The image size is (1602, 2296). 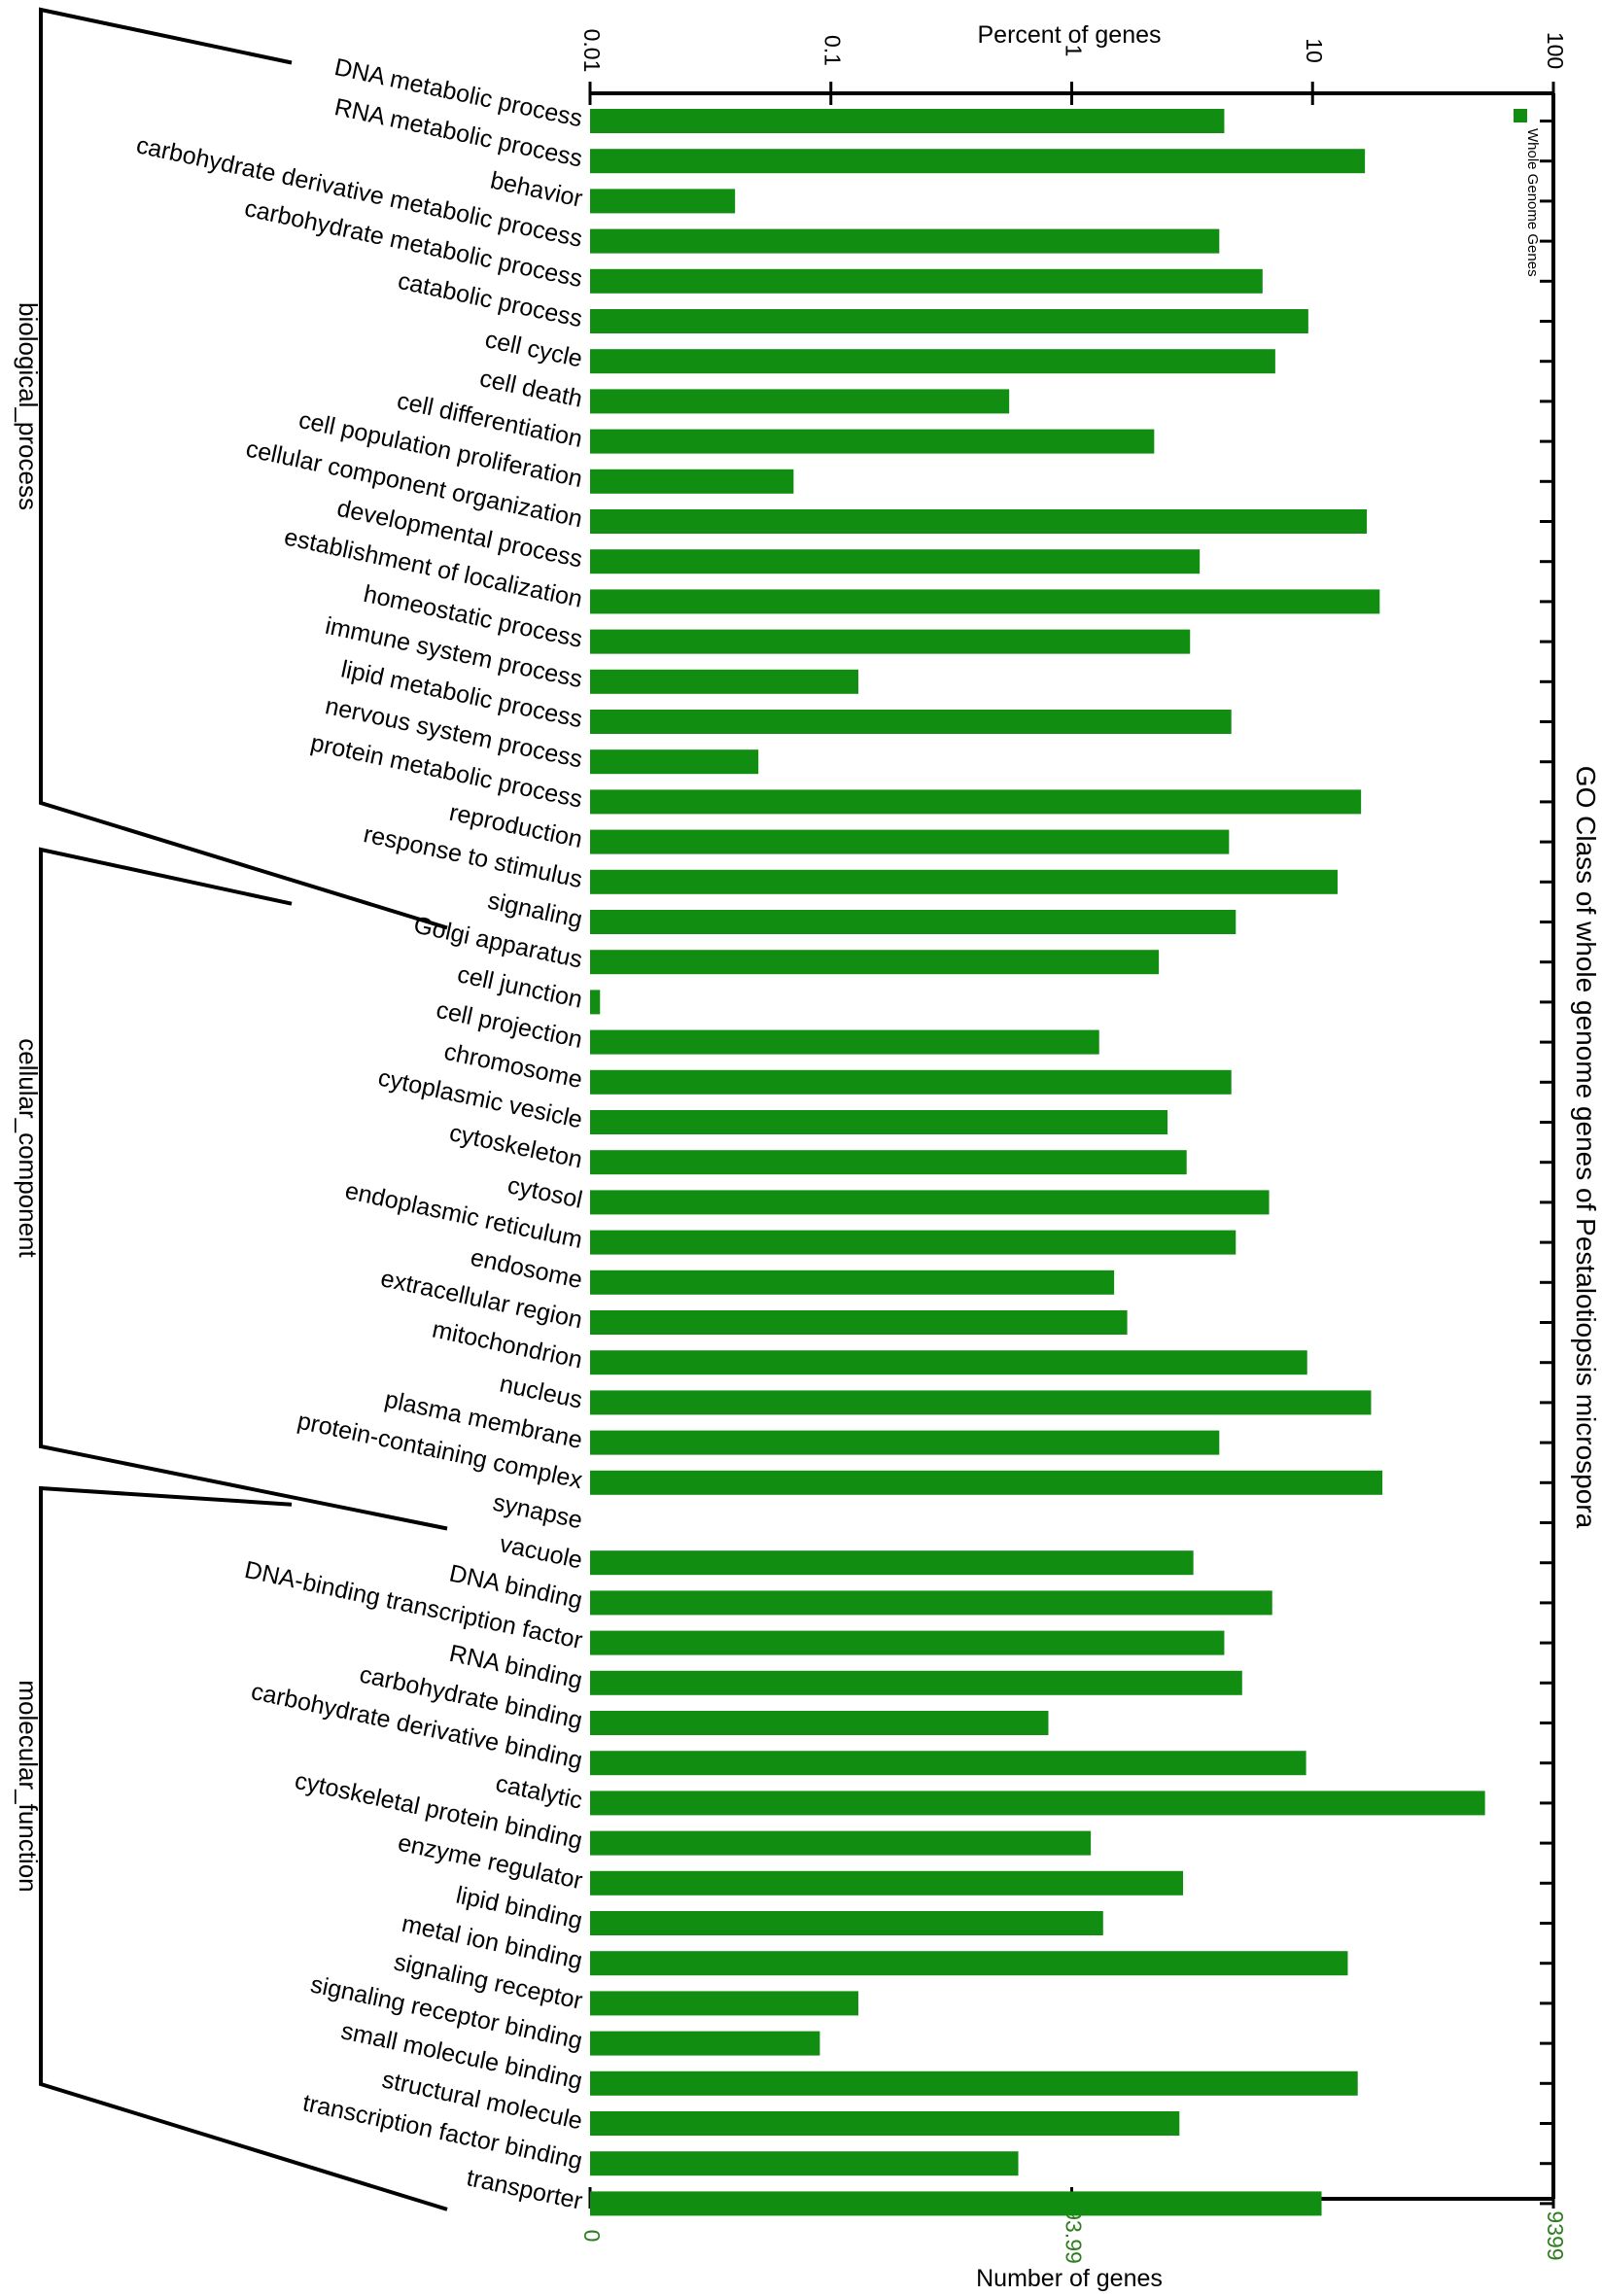 I want to click on group-label: molecular_function, so click(x=29, y=1786).